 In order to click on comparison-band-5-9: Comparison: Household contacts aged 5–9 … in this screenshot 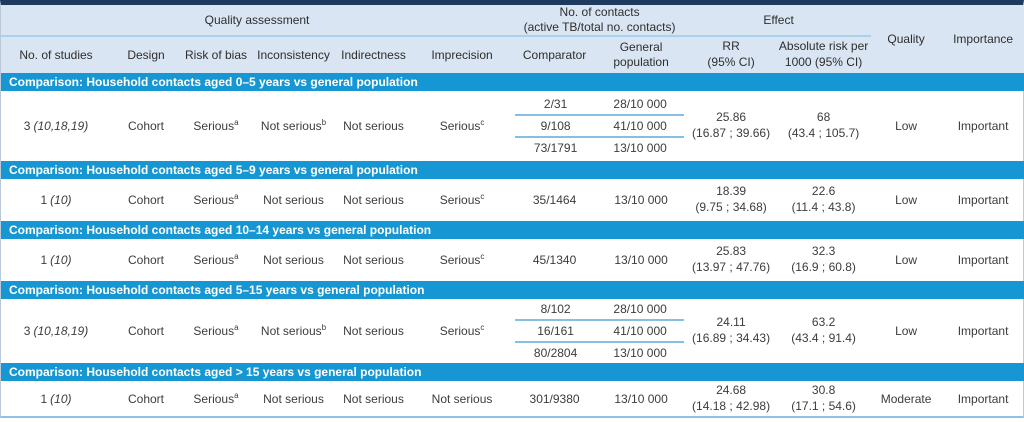, I will do `click(512, 170)`.